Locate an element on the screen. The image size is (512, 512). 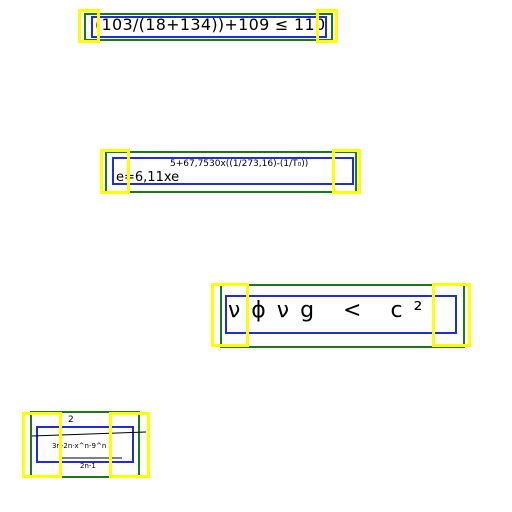
expression-1-end-marker is located at coordinates (327, 26).